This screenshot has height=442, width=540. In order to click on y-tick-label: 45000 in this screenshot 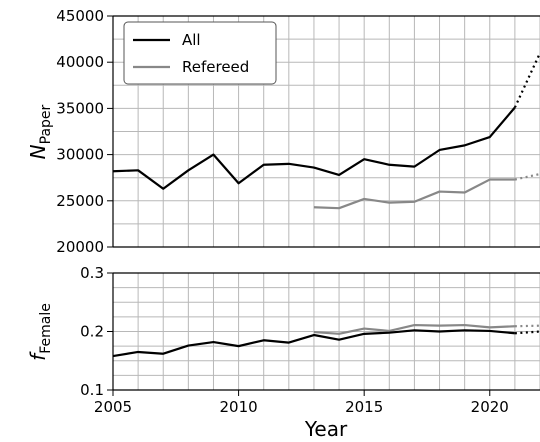, I will do `click(80, 16)`.